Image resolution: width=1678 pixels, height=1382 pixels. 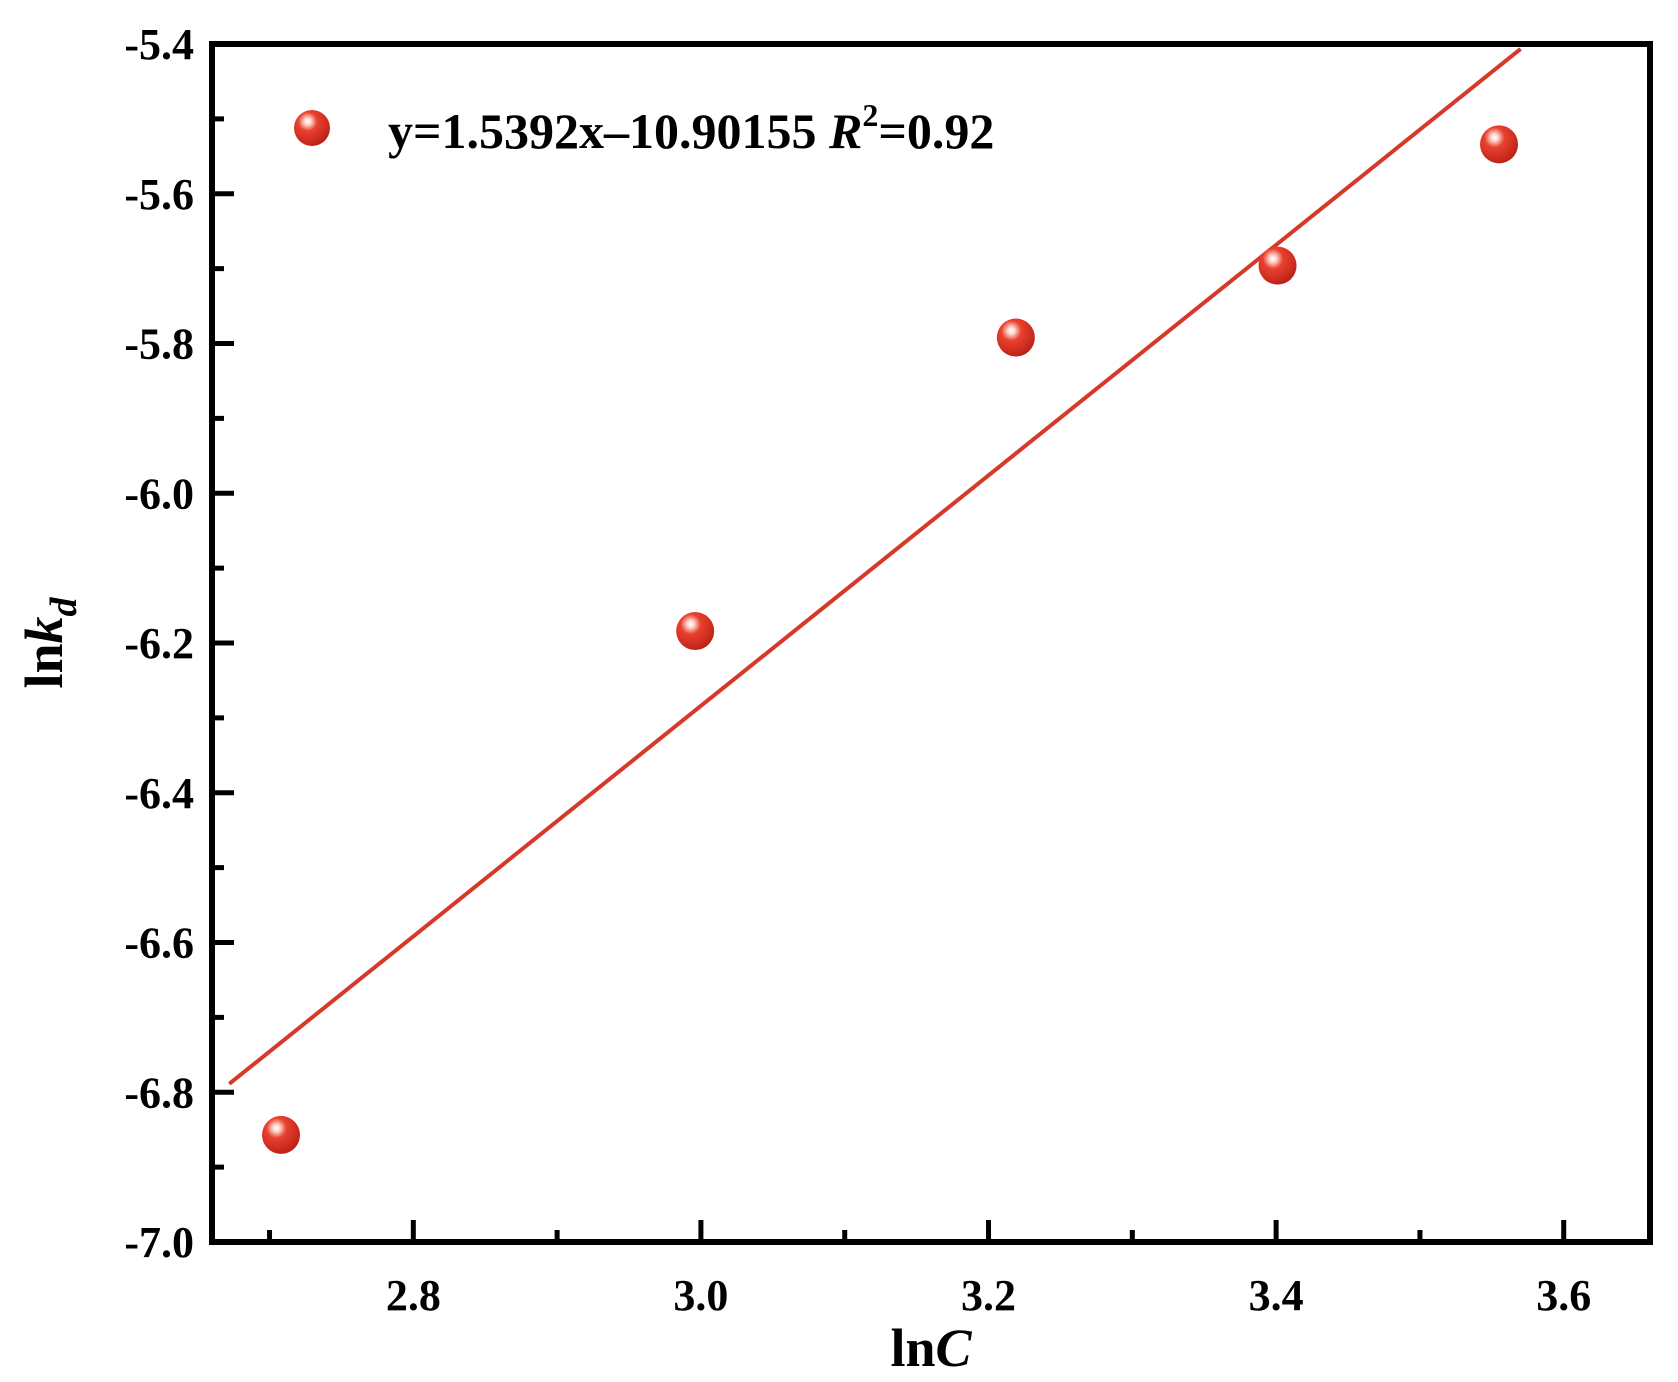 What do you see at coordinates (44, 629) in the screenshot?
I see `y-axis-title-var: k` at bounding box center [44, 629].